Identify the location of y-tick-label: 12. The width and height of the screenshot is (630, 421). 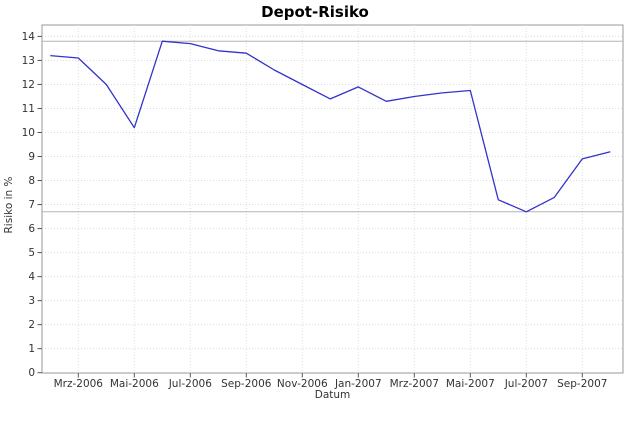
(28, 85).